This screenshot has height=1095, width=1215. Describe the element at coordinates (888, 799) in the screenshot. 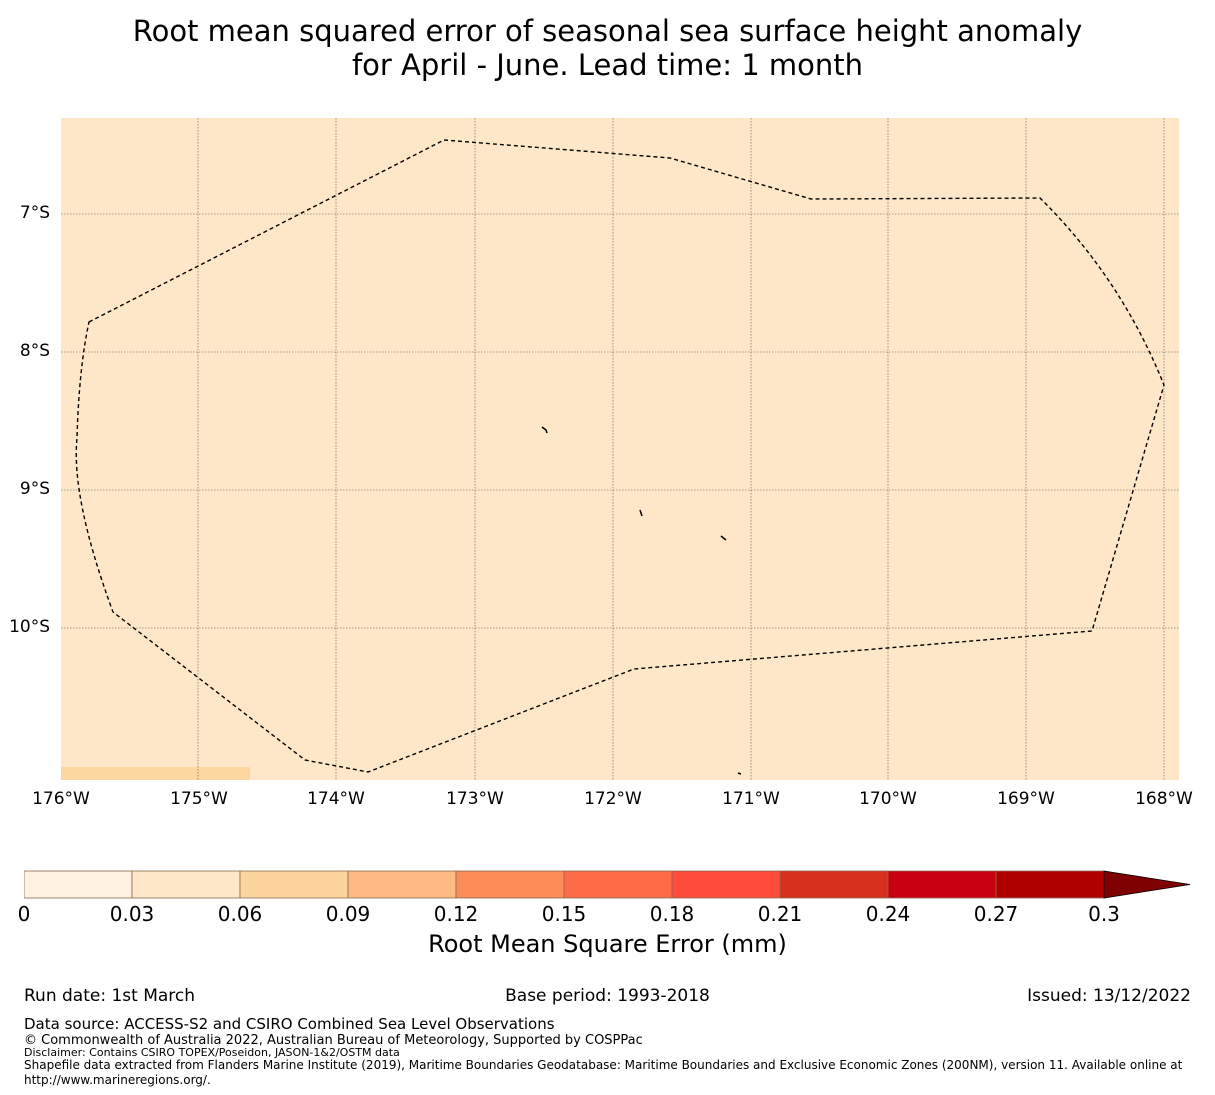

I see `x-tick-label: 170°W` at that location.